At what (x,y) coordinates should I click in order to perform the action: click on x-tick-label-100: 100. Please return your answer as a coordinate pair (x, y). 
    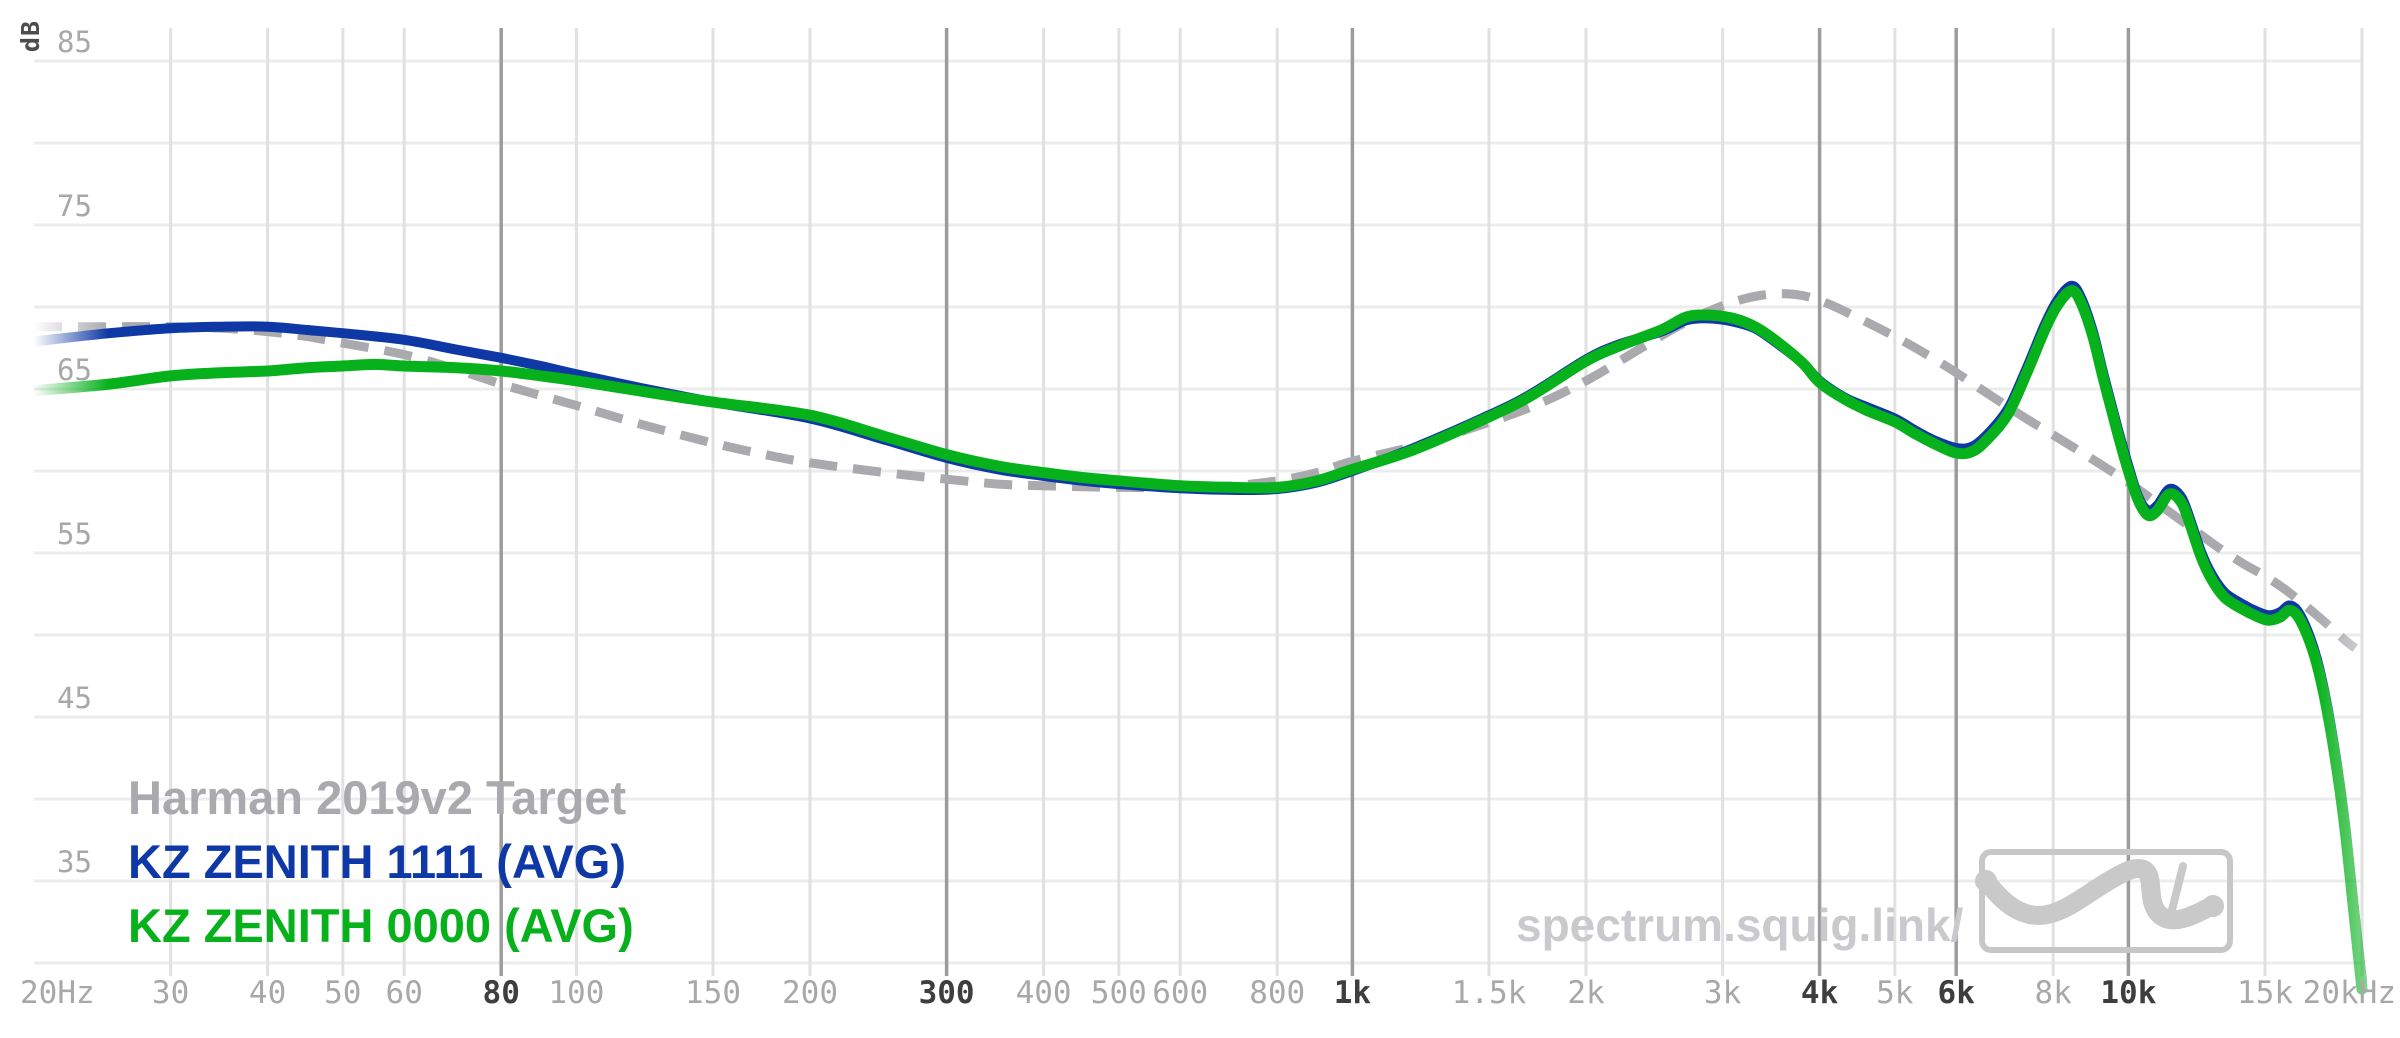
    Looking at the image, I should click on (576, 993).